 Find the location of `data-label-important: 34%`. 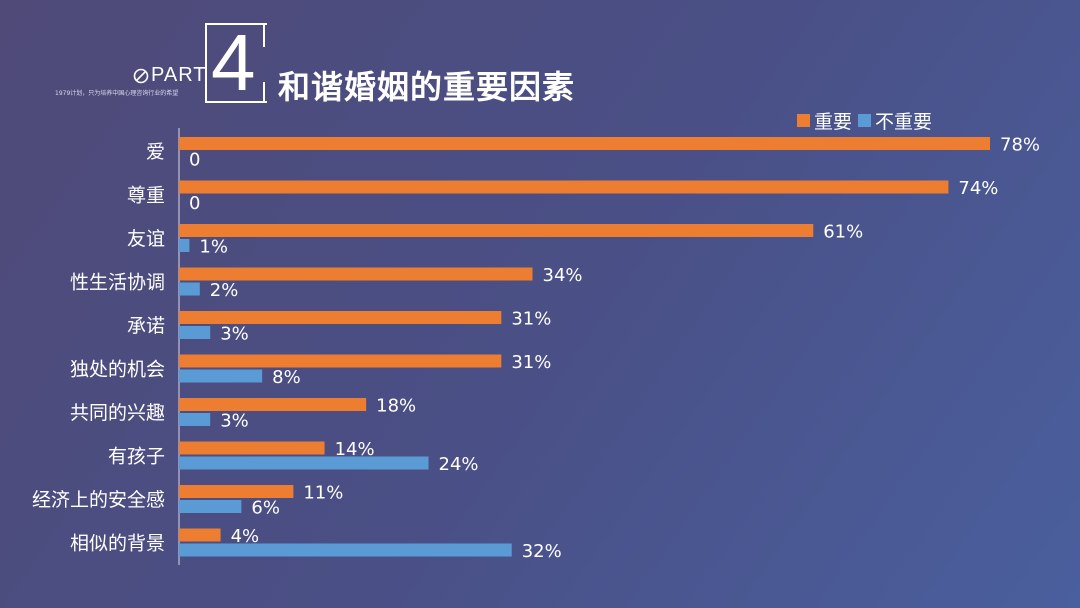

data-label-important: 34% is located at coordinates (563, 275).